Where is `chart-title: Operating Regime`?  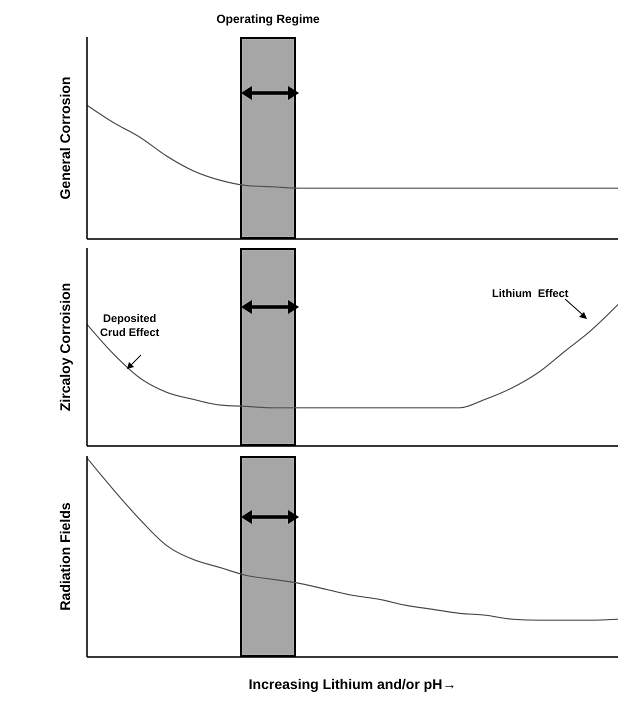
chart-title: Operating Regime is located at coordinates (268, 19).